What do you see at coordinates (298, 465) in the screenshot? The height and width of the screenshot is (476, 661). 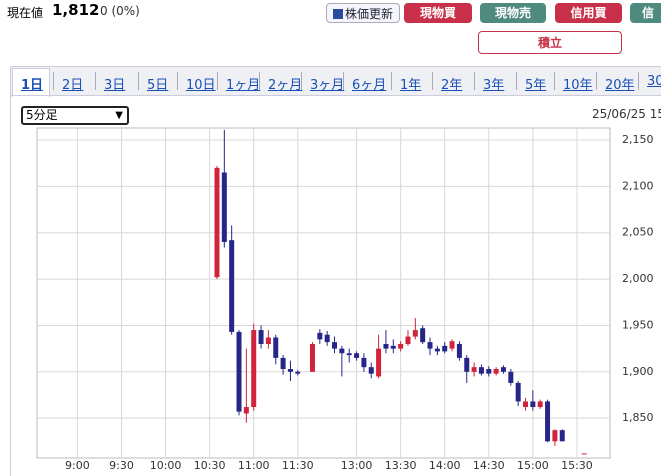 I see `x-tick-label: 11:30` at bounding box center [298, 465].